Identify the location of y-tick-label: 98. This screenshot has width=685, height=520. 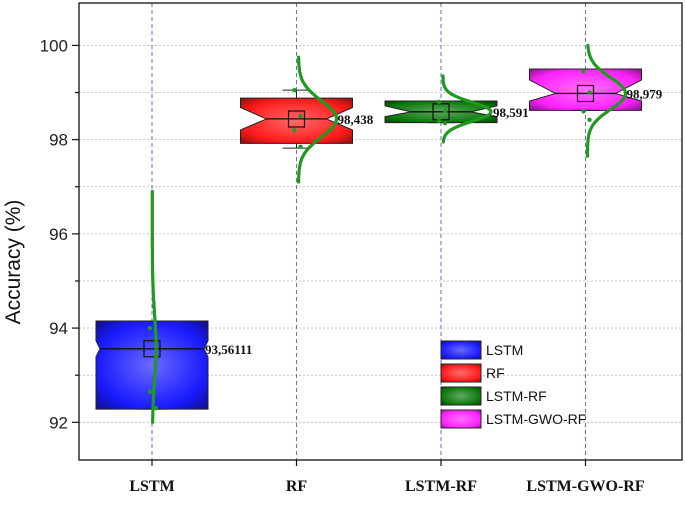
(58, 140).